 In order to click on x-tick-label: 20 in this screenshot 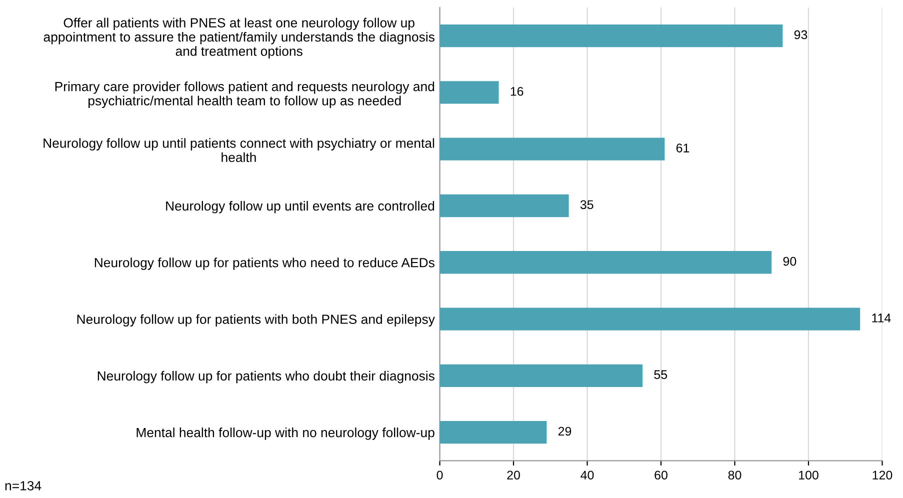, I will do `click(513, 475)`.